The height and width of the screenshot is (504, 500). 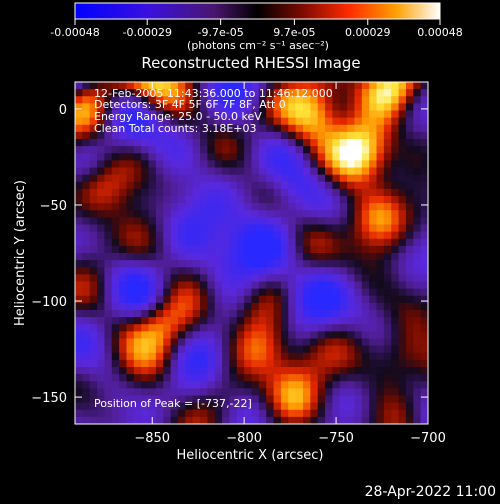 What do you see at coordinates (257, 11) in the screenshot?
I see `colorbar-gradient` at bounding box center [257, 11].